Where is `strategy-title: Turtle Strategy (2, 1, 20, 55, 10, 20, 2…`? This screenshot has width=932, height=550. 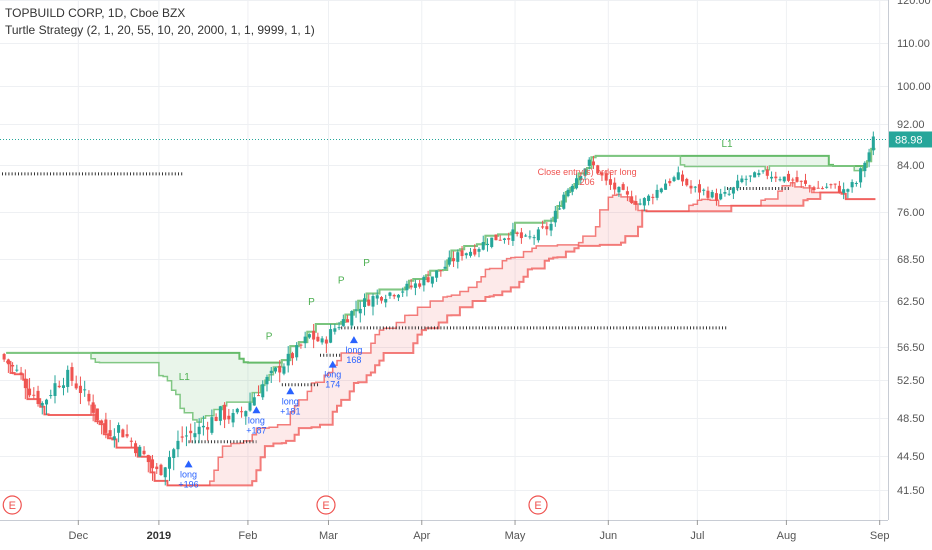 strategy-title: Turtle Strategy (2, 1, 20, 55, 10, 20, 2… is located at coordinates (160, 30).